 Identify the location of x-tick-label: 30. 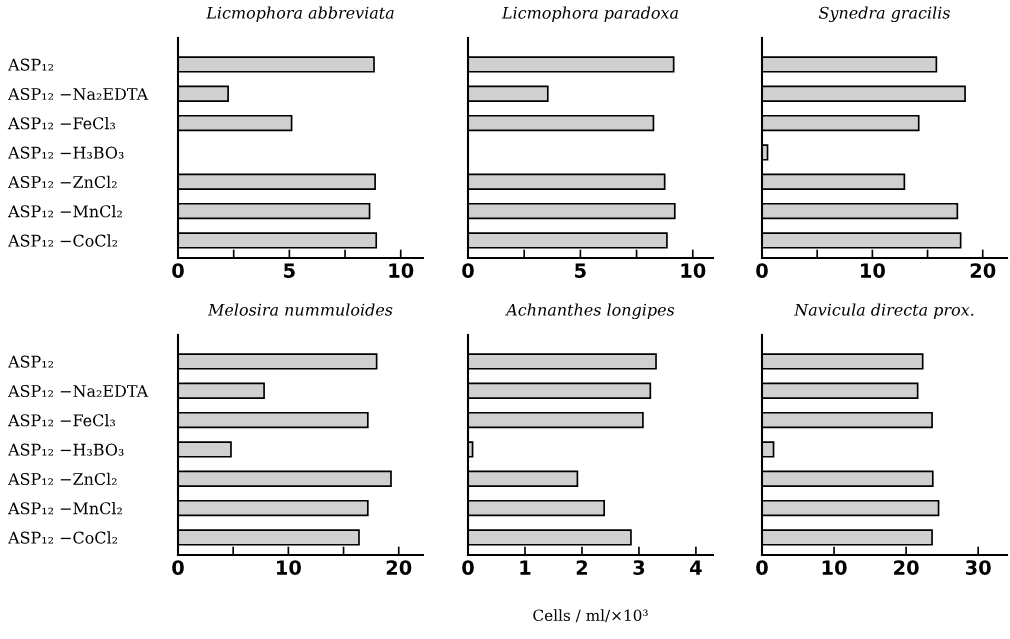
(978, 567).